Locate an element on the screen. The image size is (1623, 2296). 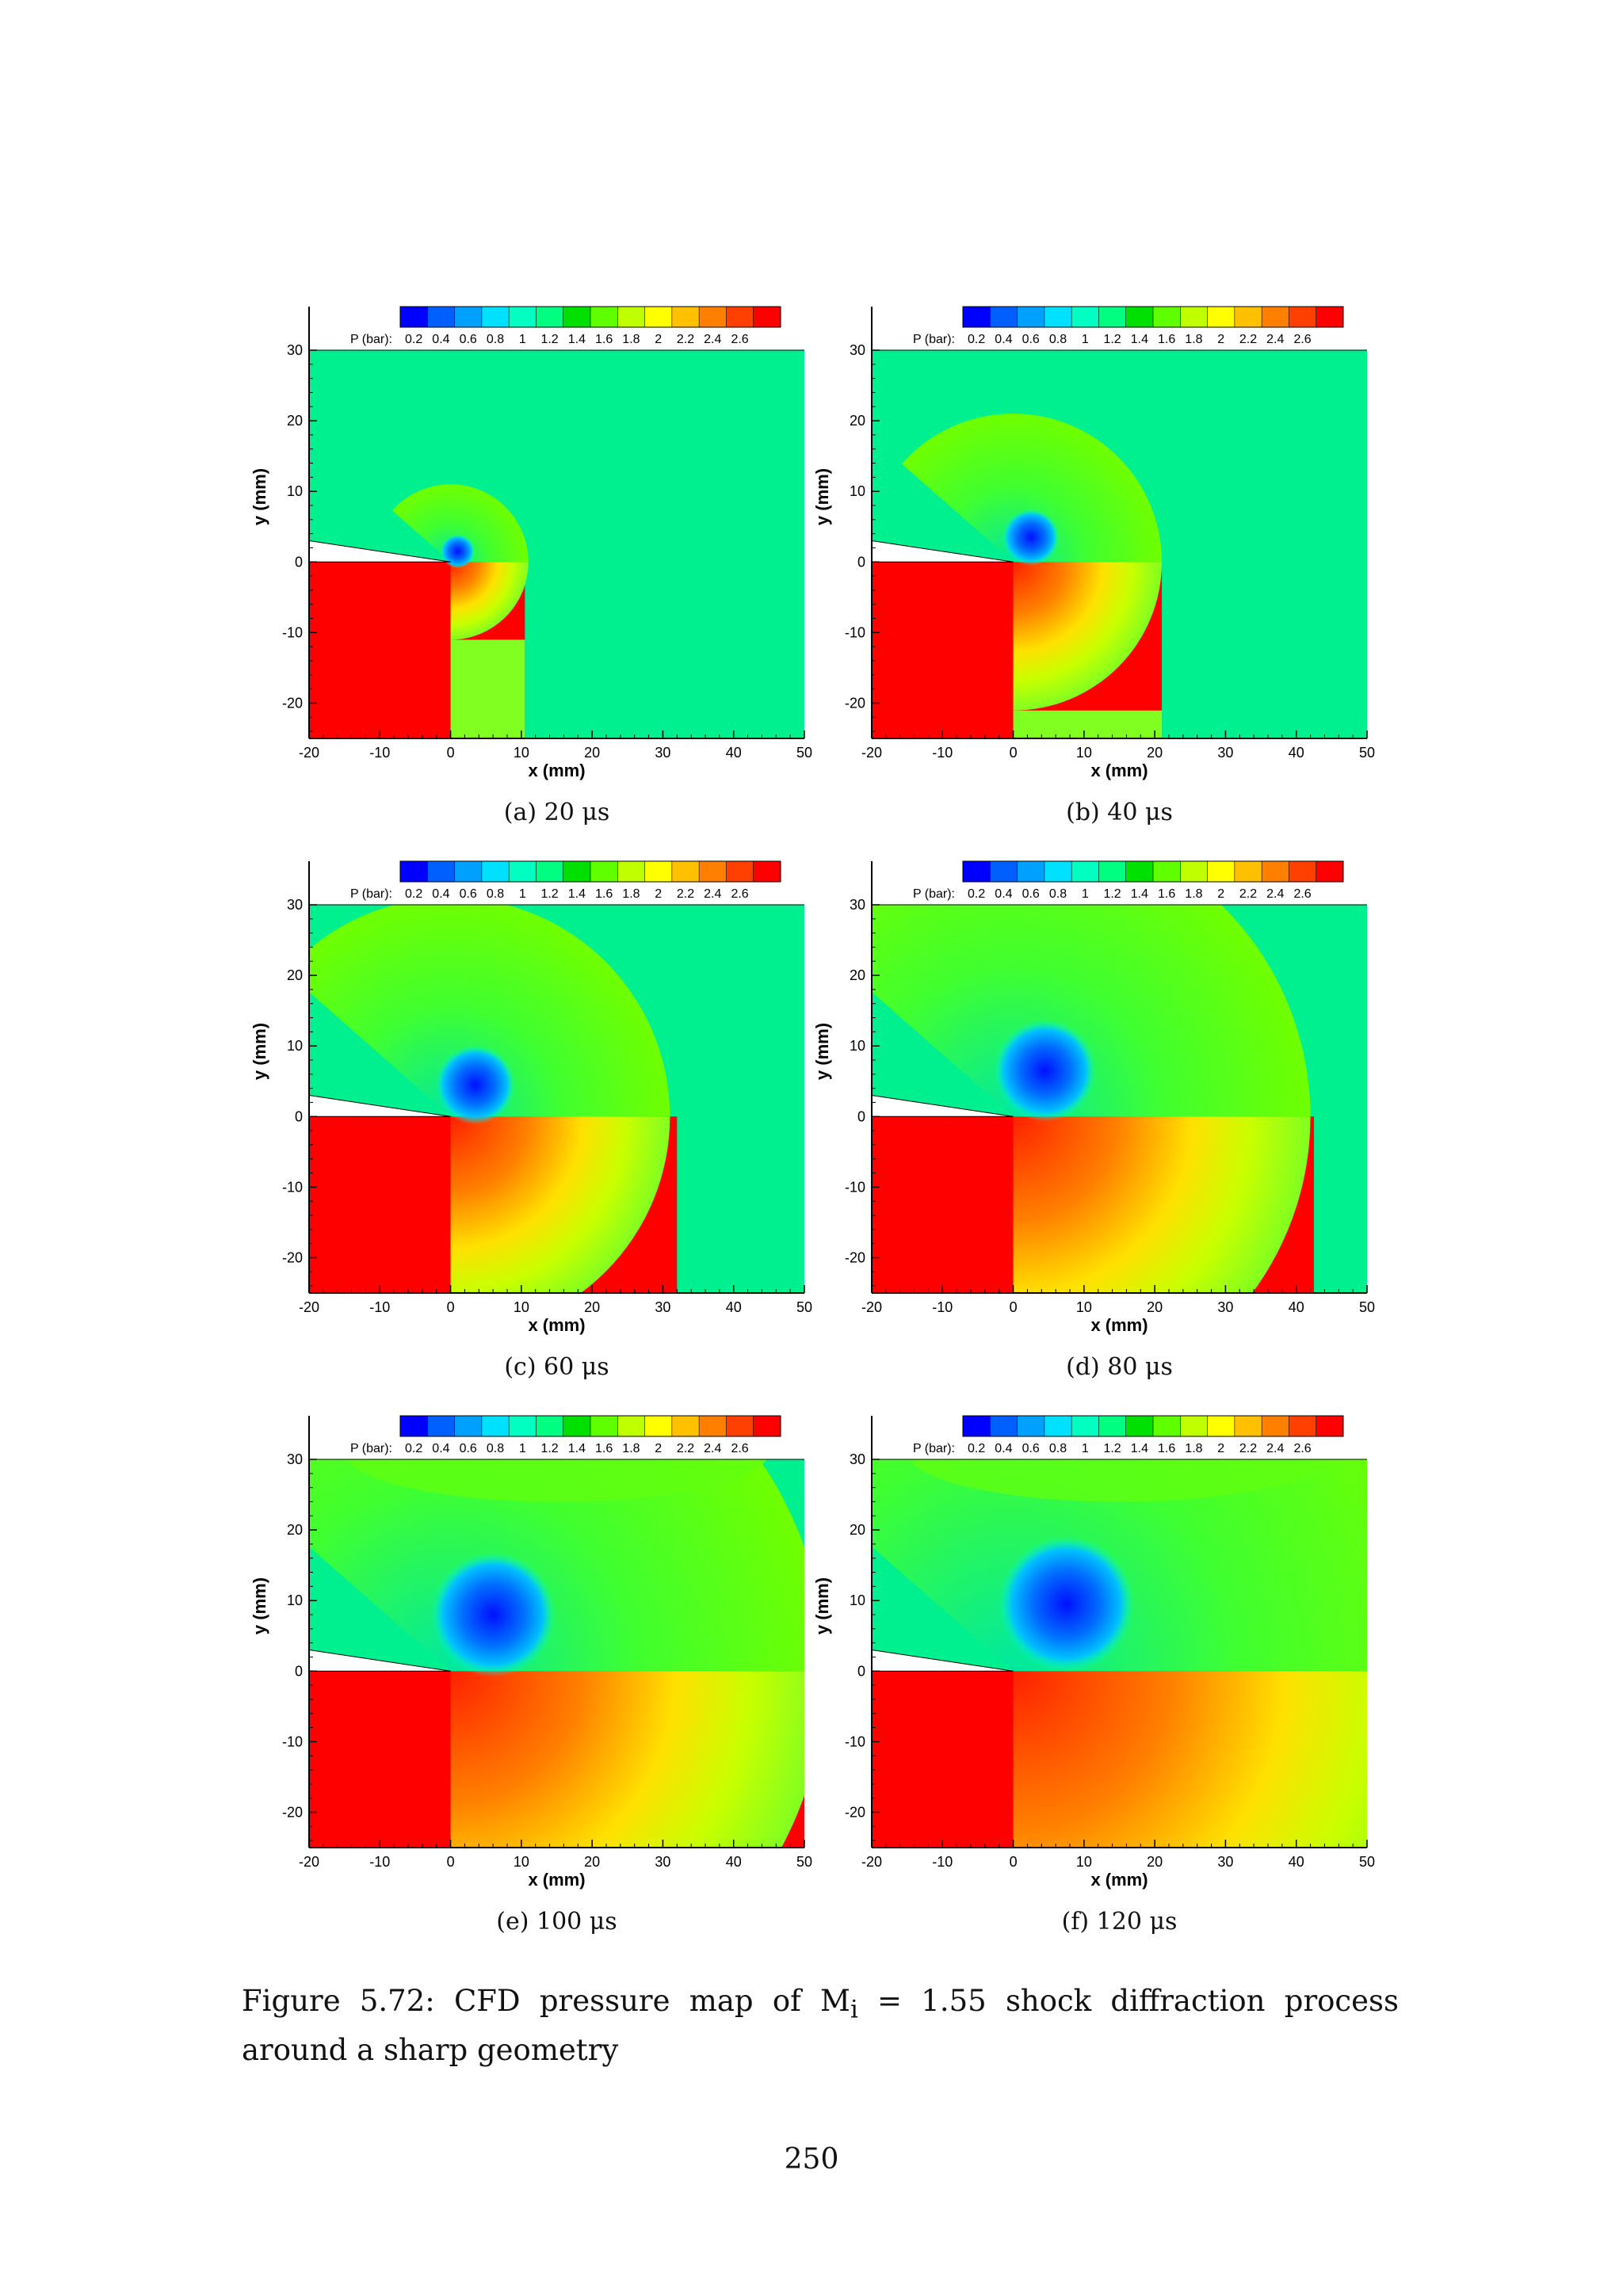
colorbar-tick-label: 0.8 is located at coordinates (495, 1448).